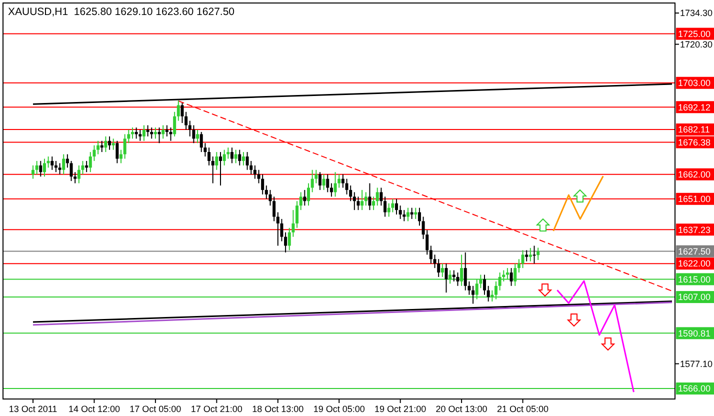 The height and width of the screenshot is (416, 714). I want to click on ref-line-label: 1692.12, so click(694, 107).